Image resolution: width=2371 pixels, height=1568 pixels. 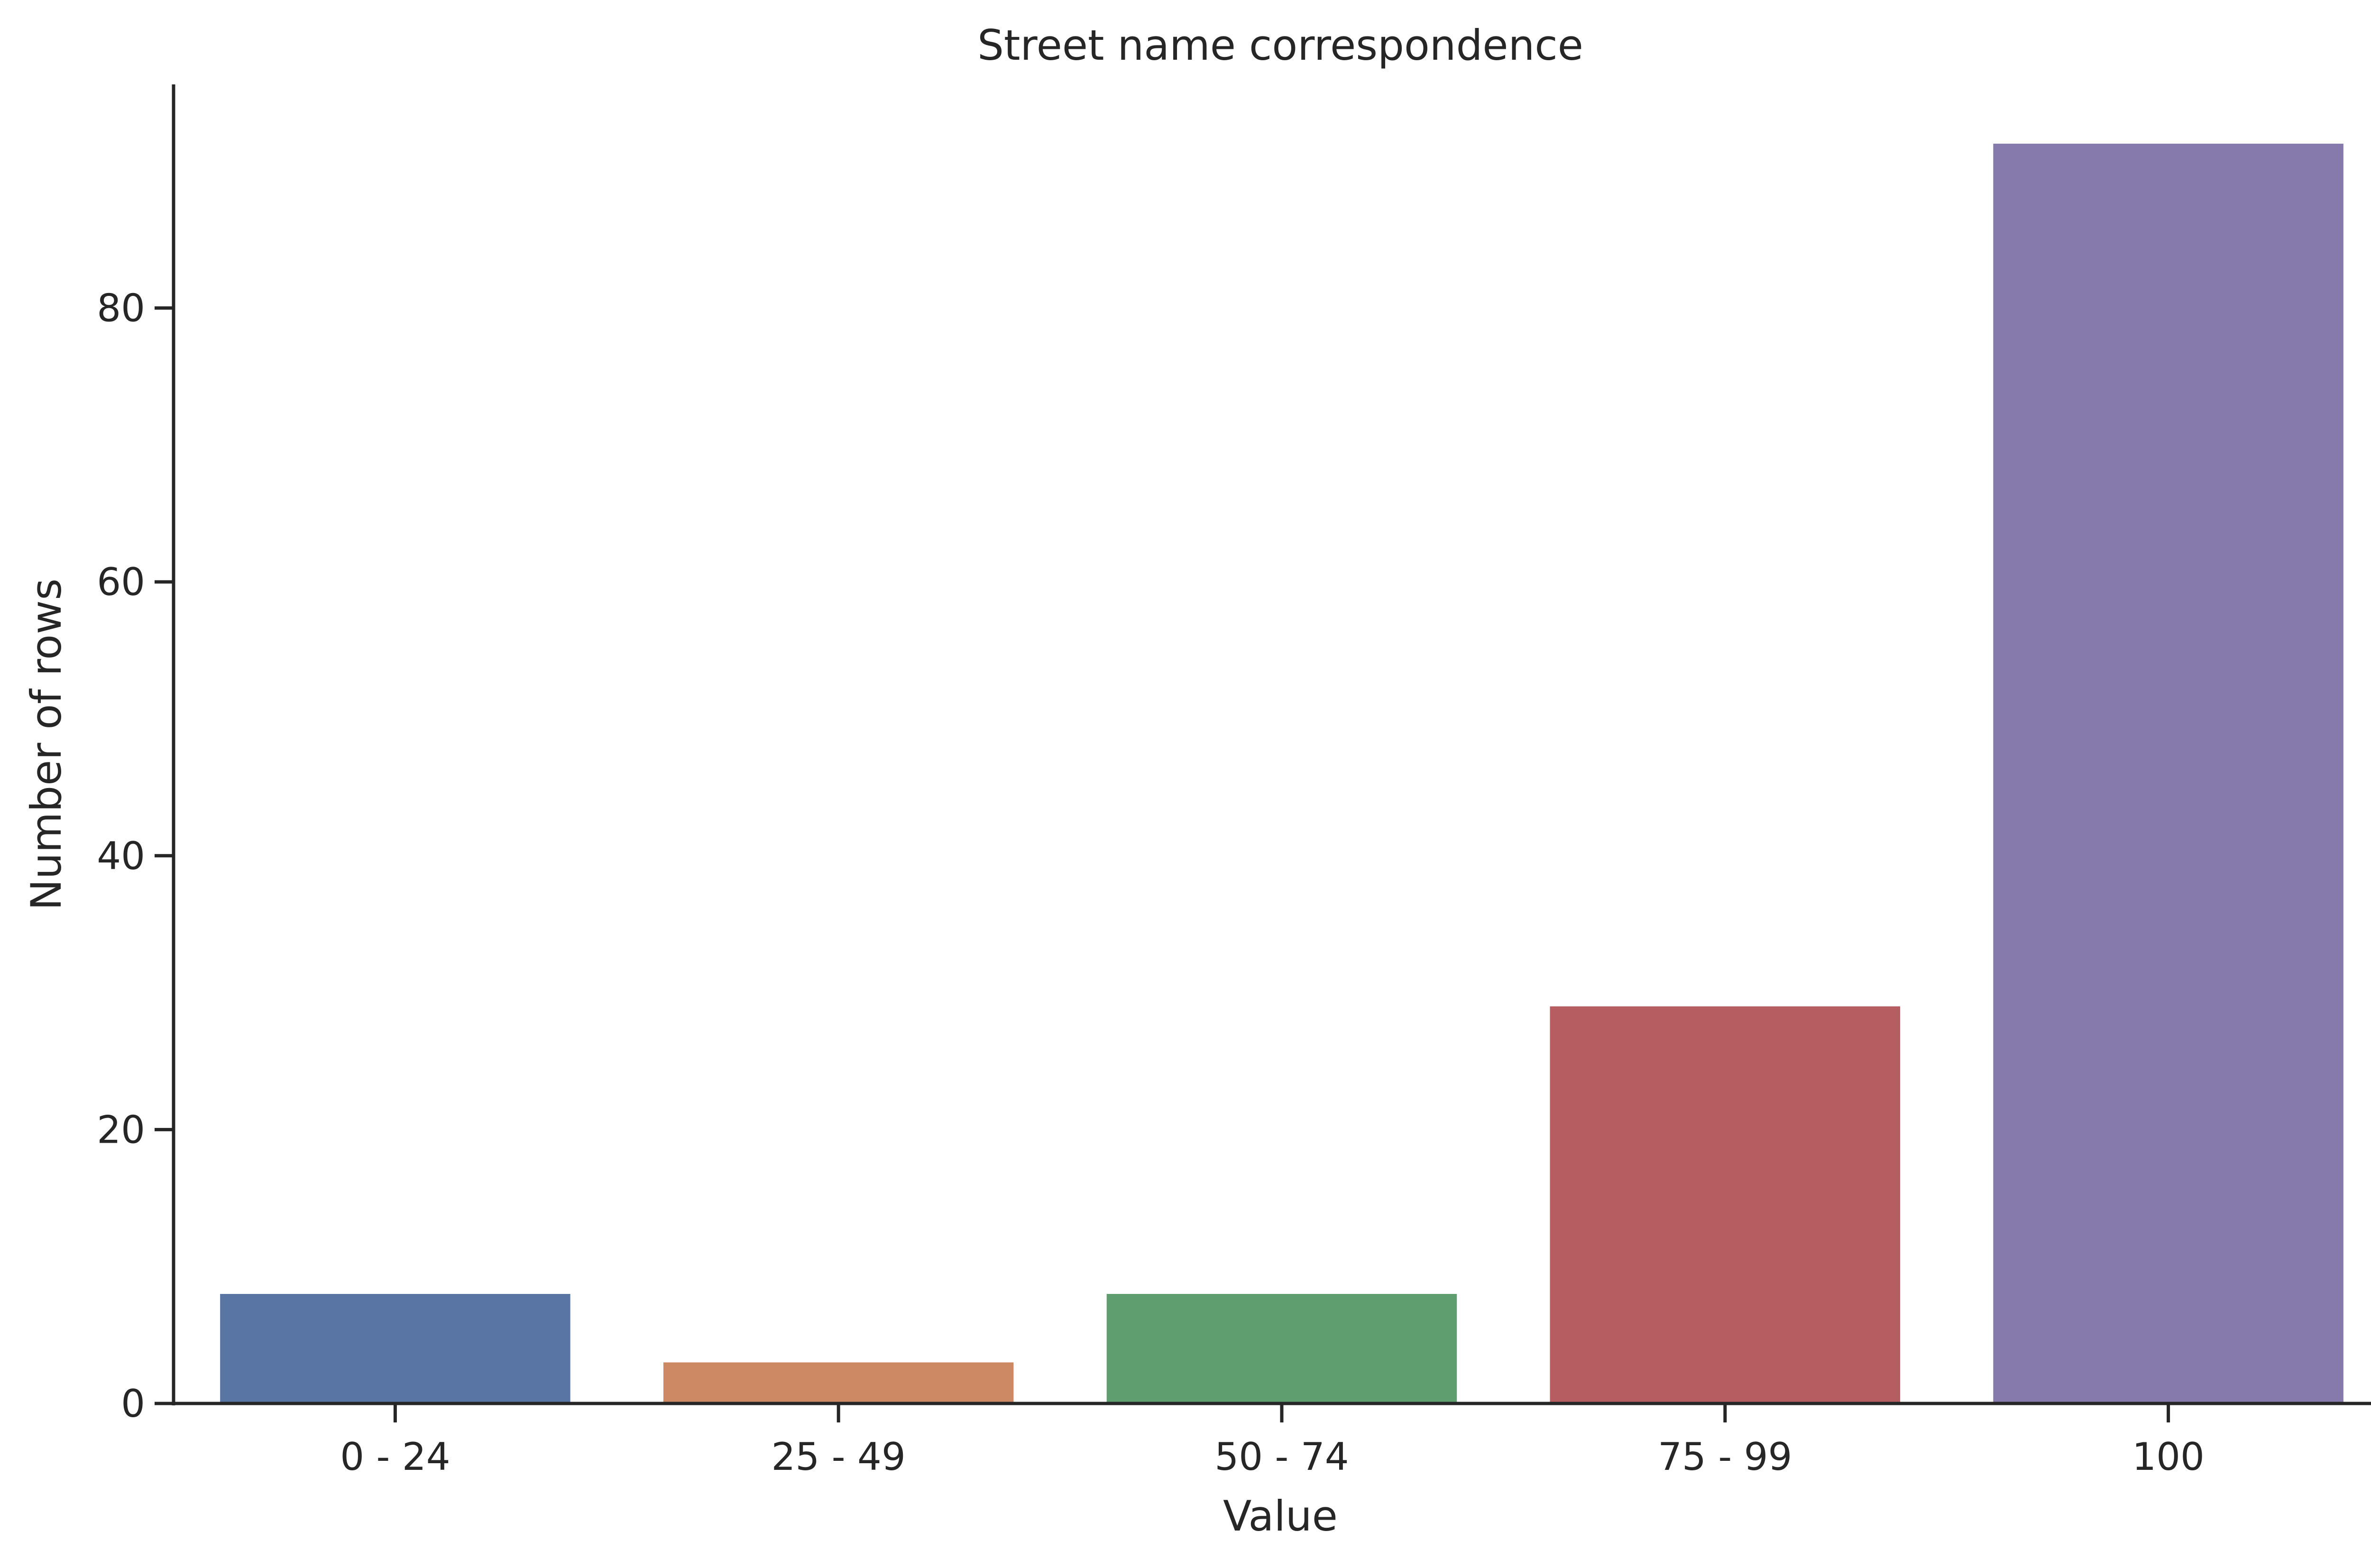 I want to click on y-tick-label-20: 20, so click(x=121, y=1130).